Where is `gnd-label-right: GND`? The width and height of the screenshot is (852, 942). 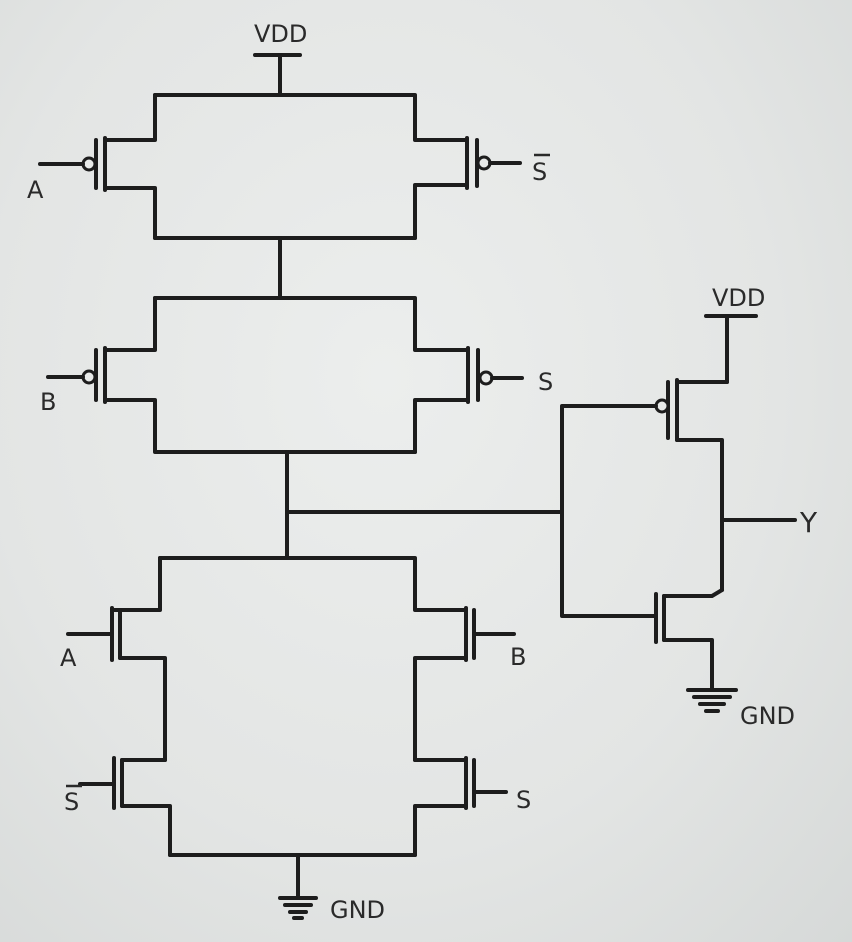
gnd-label-right: GND is located at coordinates (767, 716).